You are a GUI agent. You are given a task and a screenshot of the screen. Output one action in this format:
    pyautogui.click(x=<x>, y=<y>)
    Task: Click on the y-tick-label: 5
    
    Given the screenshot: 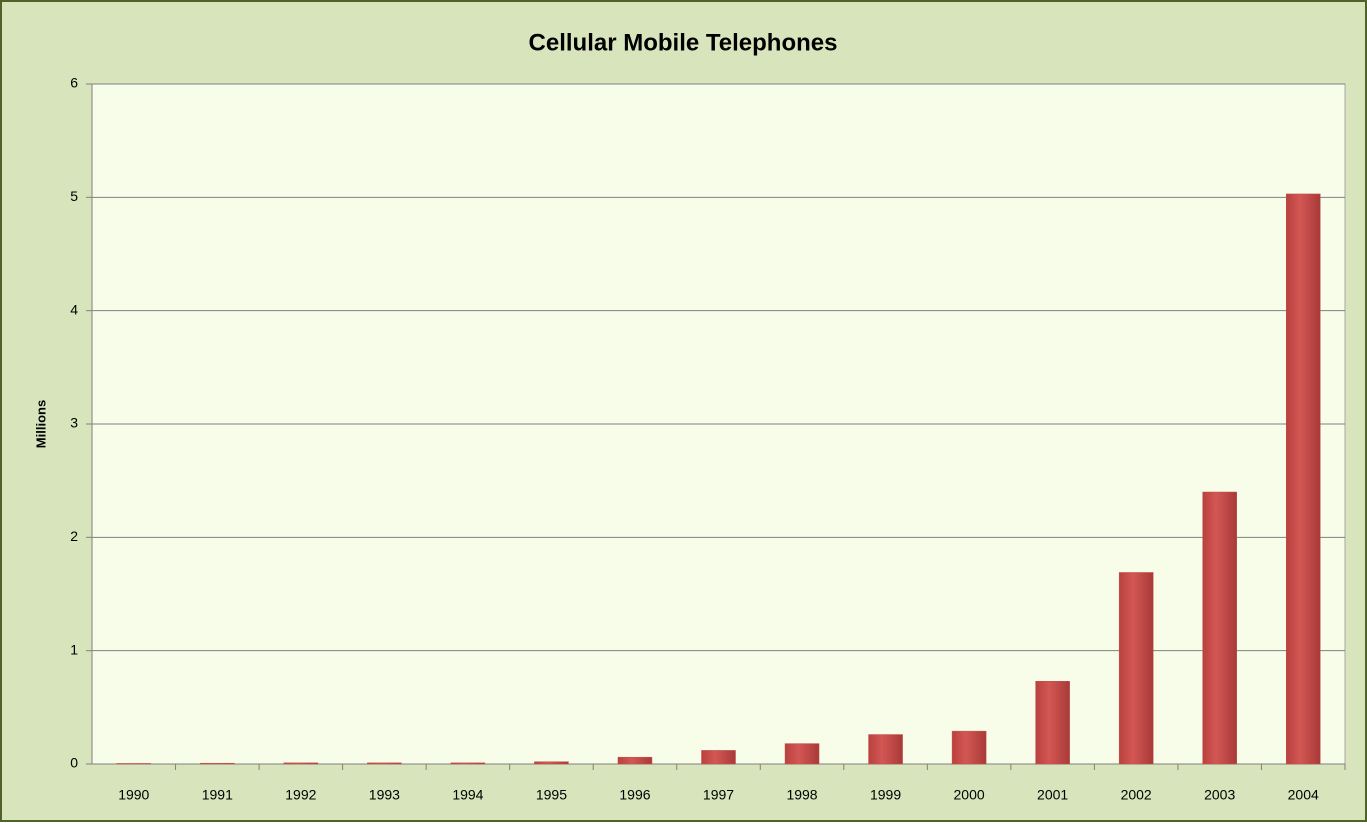 What is the action you would take?
    pyautogui.click(x=74, y=196)
    